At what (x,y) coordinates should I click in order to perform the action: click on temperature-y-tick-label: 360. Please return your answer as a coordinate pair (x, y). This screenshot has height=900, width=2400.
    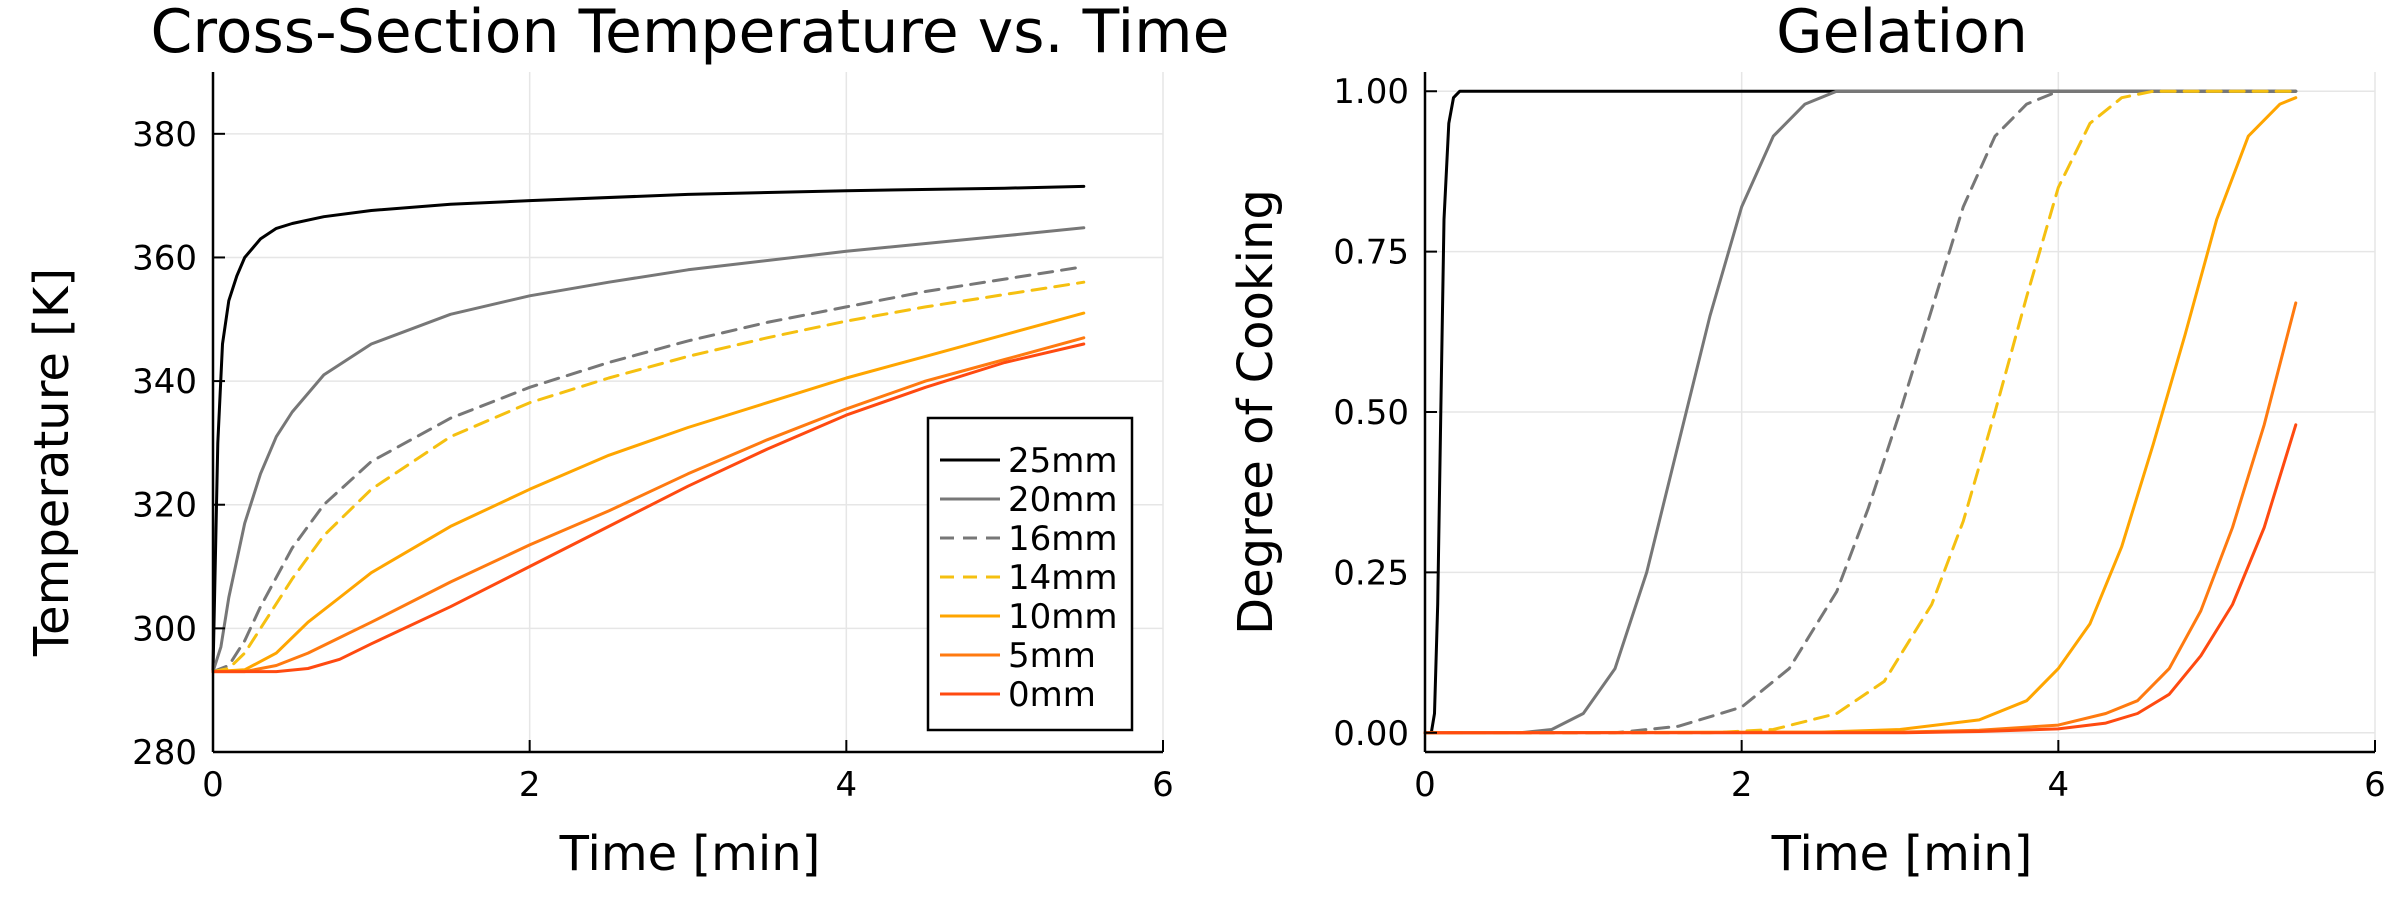
    Looking at the image, I should click on (164, 258).